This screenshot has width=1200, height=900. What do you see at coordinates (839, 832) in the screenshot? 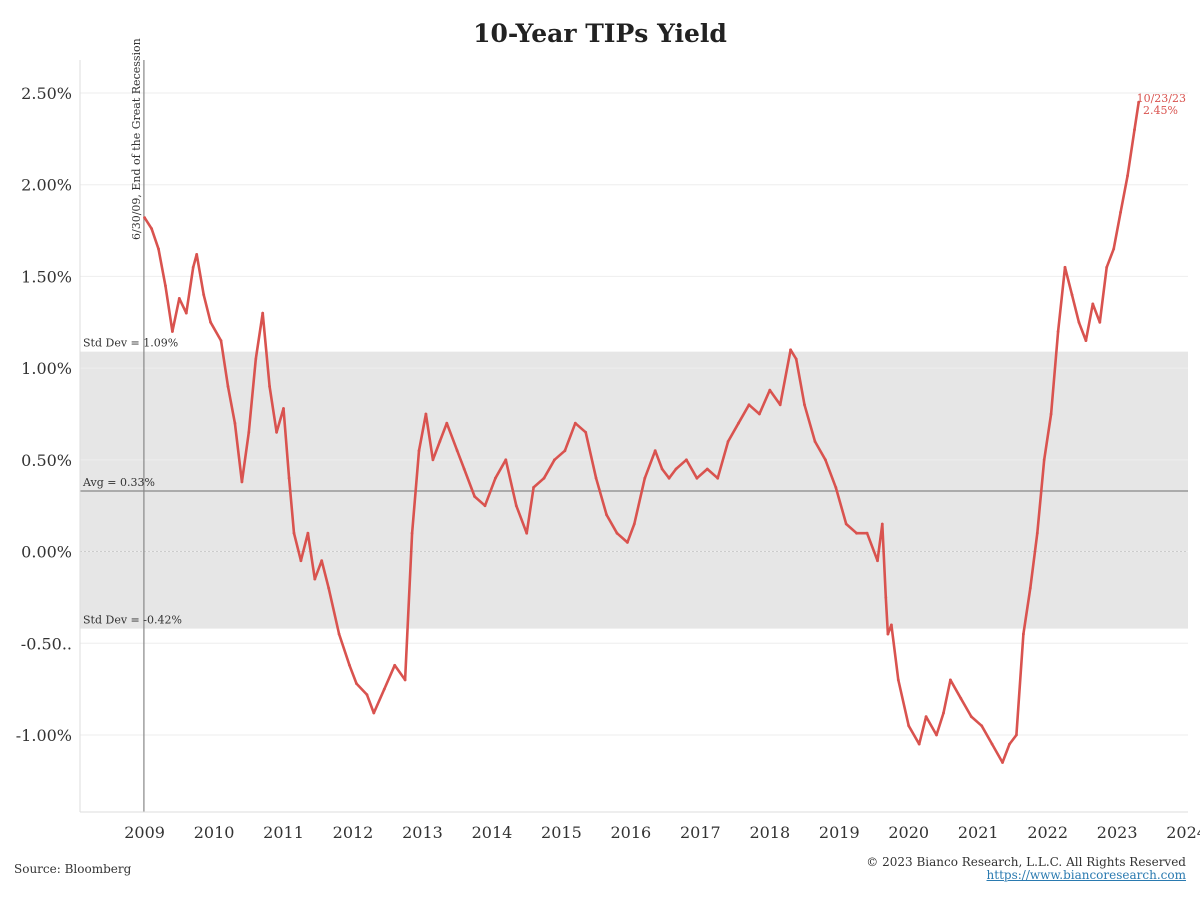
I see `x-tick-label-10: 2019` at bounding box center [839, 832].